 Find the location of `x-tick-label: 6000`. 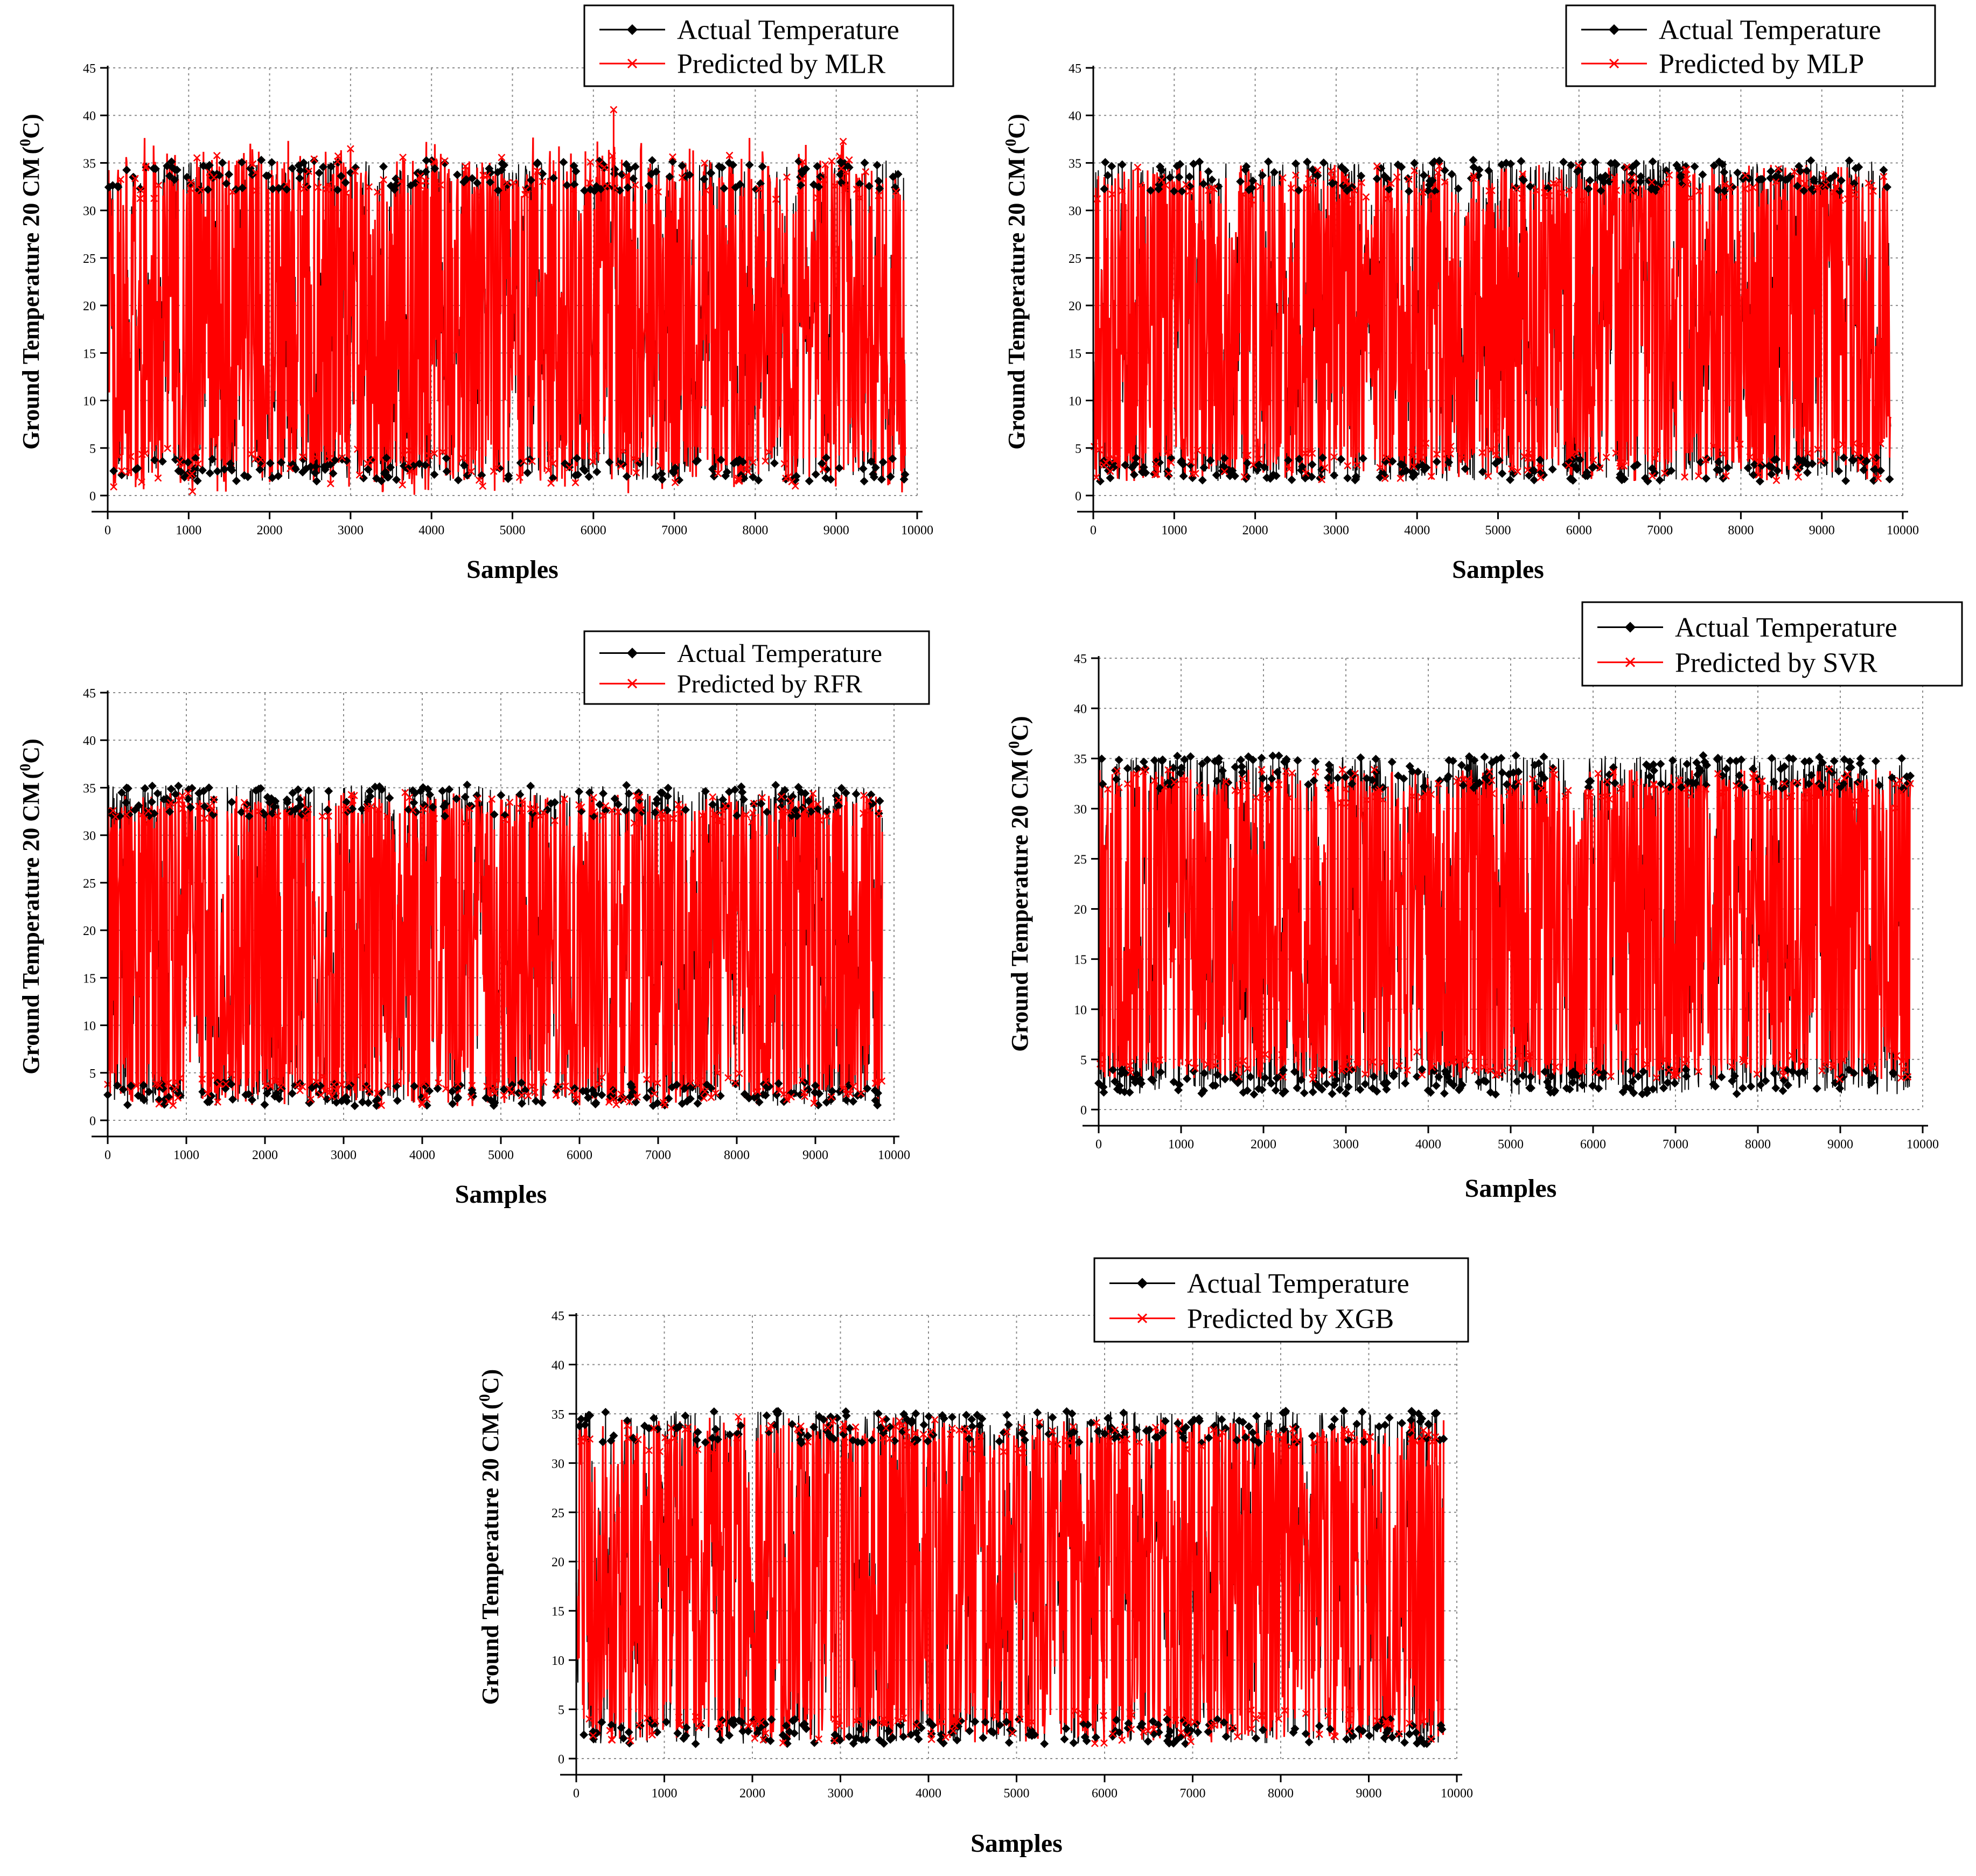

x-tick-label: 6000 is located at coordinates (1593, 1145).